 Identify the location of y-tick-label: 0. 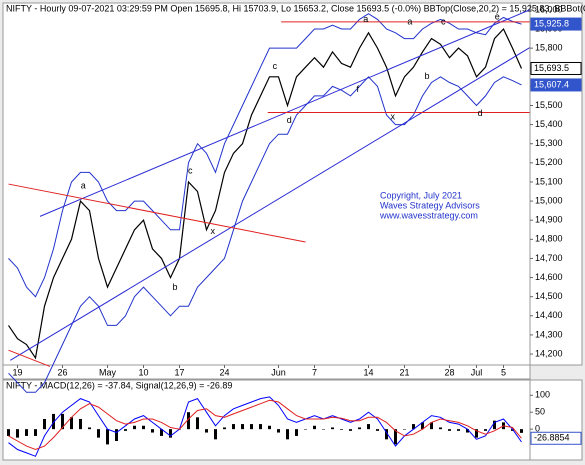
(537, 429).